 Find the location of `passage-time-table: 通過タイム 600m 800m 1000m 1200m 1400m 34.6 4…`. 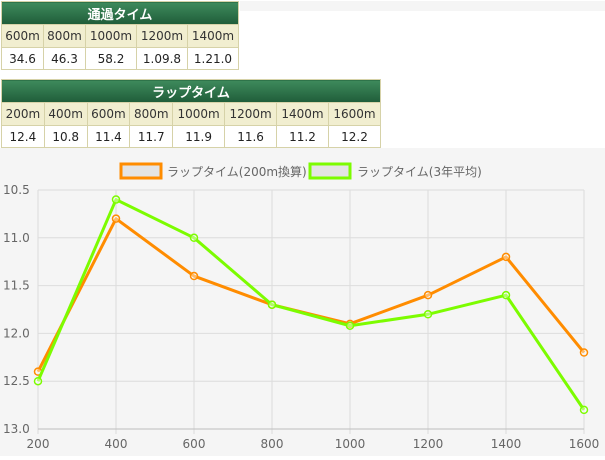

passage-time-table: 通過タイム 600m 800m 1000m 1200m 1400m 34.6 4… is located at coordinates (120, 35).